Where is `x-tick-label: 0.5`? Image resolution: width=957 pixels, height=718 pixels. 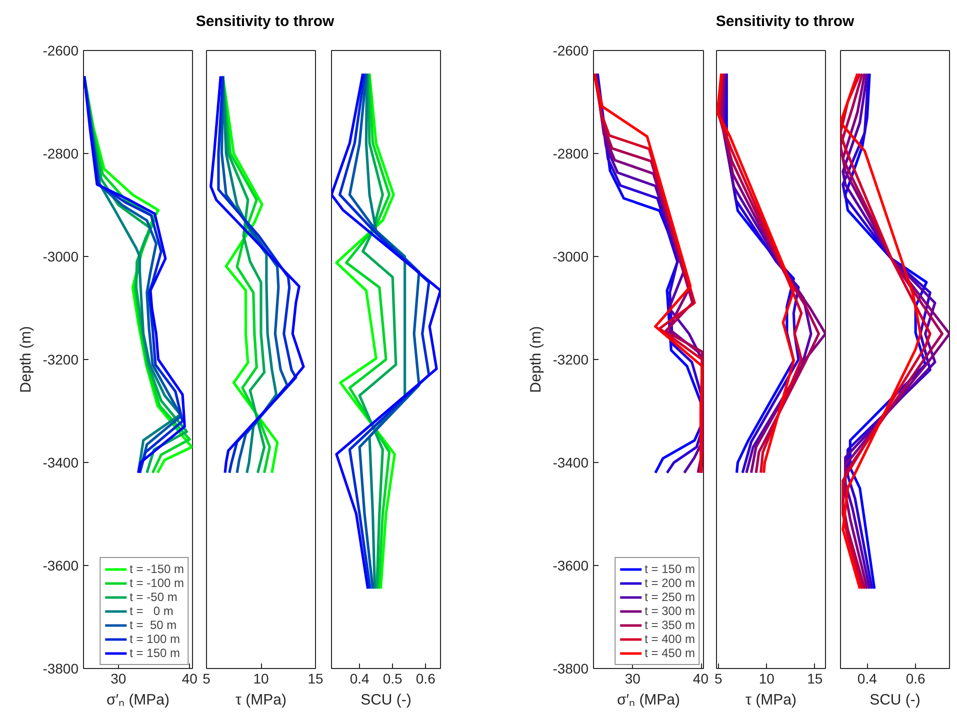
x-tick-label: 0.5 is located at coordinates (392, 678).